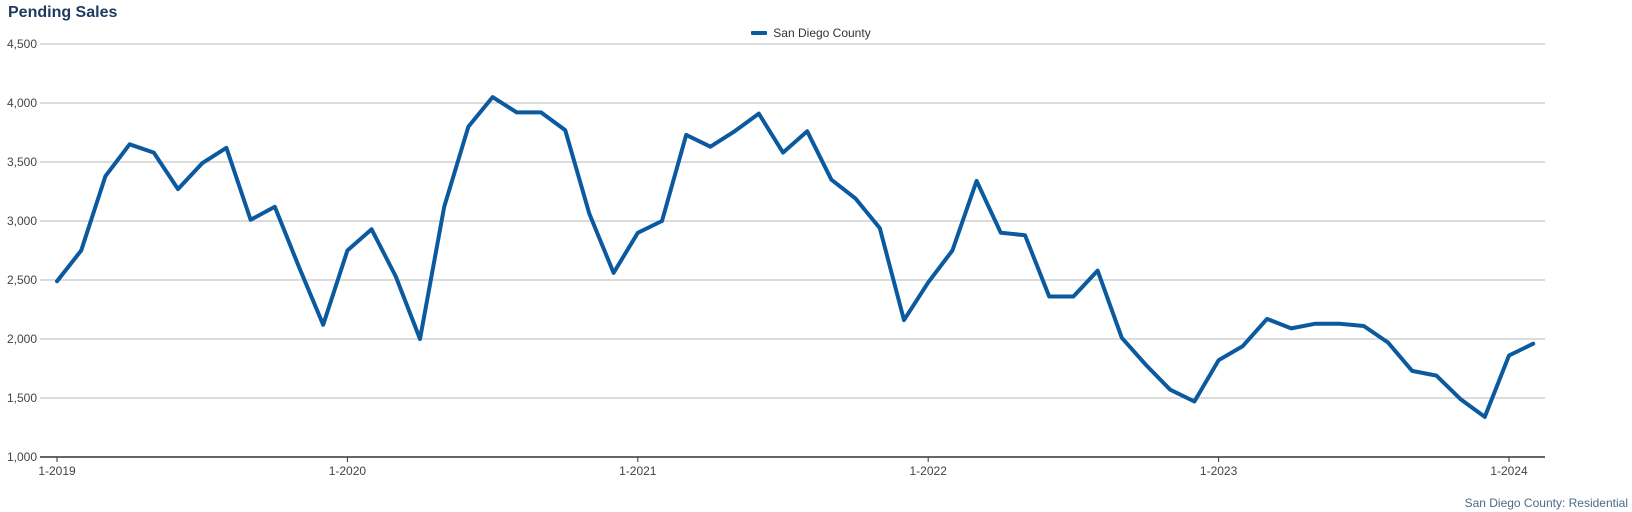 This screenshot has width=1632, height=512. What do you see at coordinates (638, 471) in the screenshot?
I see `x-tick-label: 1-2021` at bounding box center [638, 471].